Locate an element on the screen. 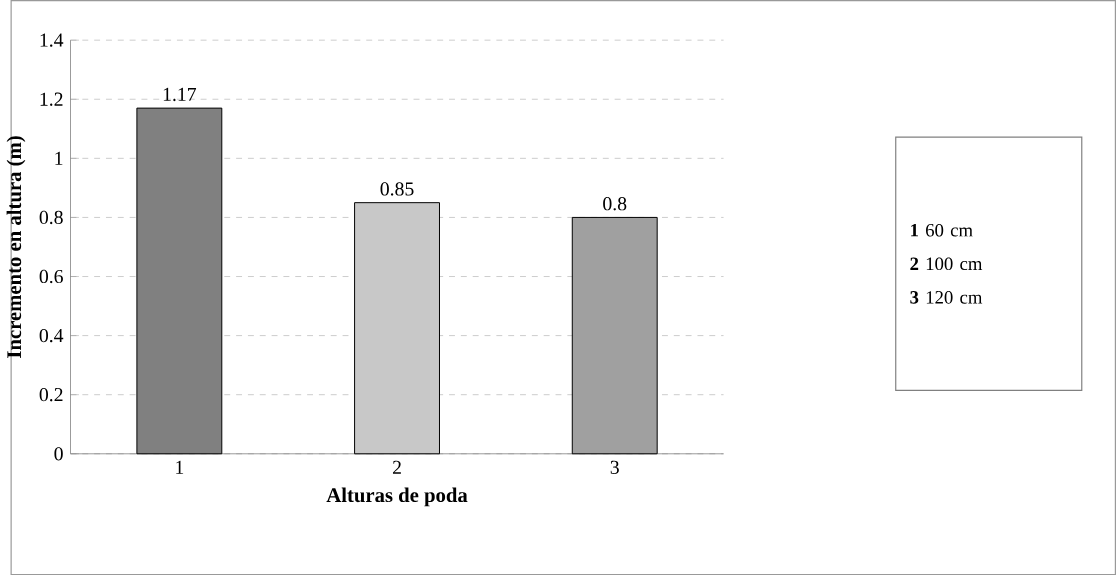 The width and height of the screenshot is (1116, 575). y-tick-label: 0.8 is located at coordinates (51, 217).